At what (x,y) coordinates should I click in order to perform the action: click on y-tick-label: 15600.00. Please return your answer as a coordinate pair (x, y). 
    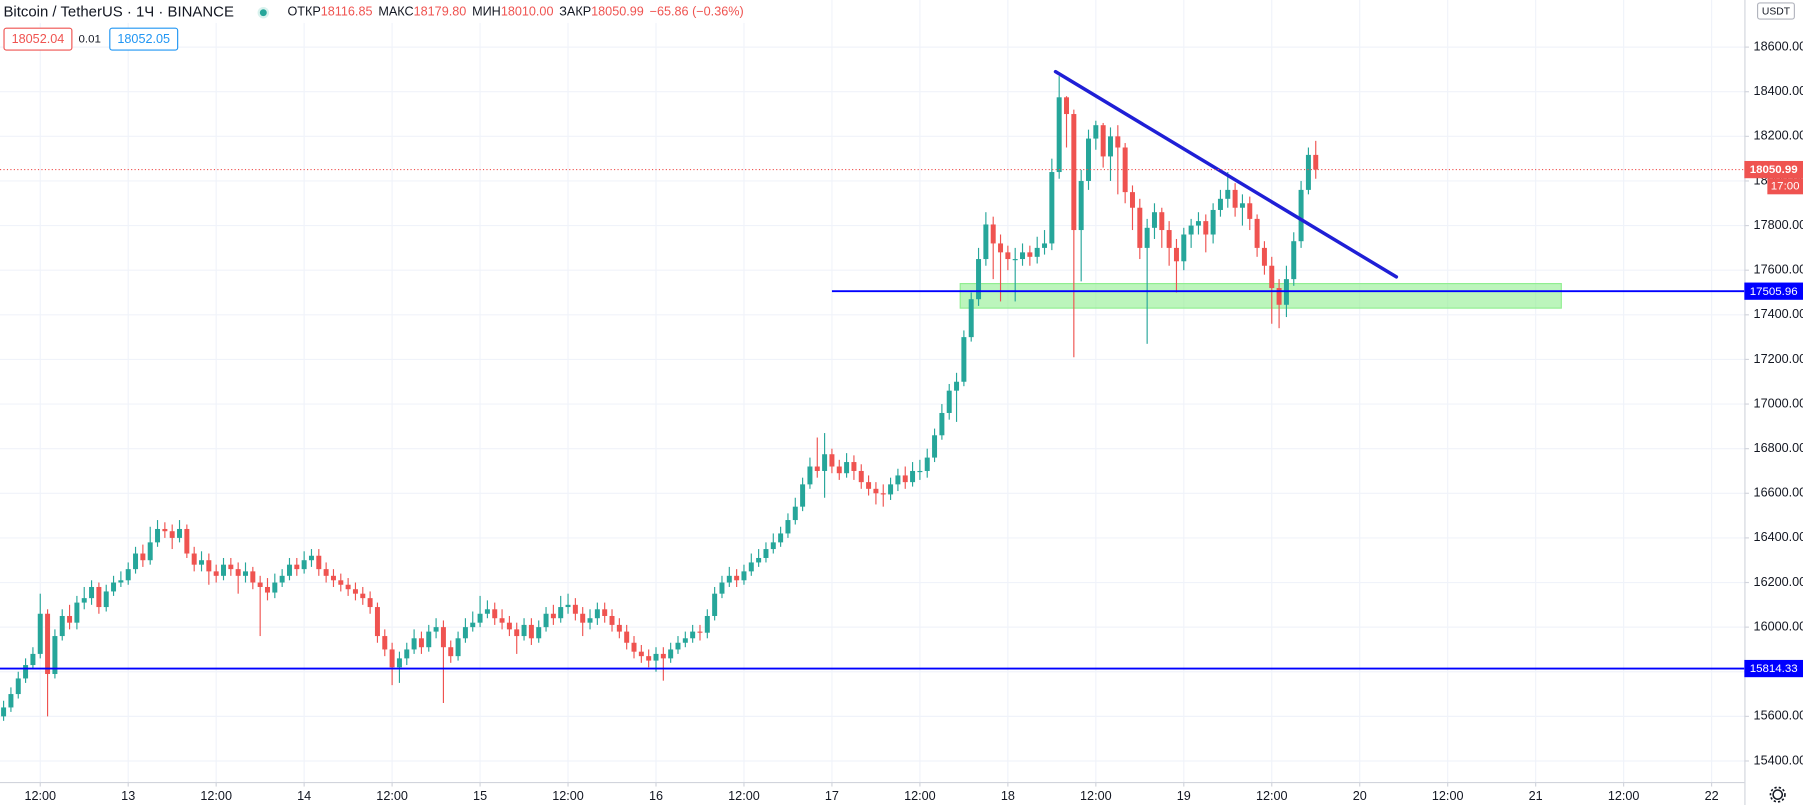
    Looking at the image, I should click on (1778, 716).